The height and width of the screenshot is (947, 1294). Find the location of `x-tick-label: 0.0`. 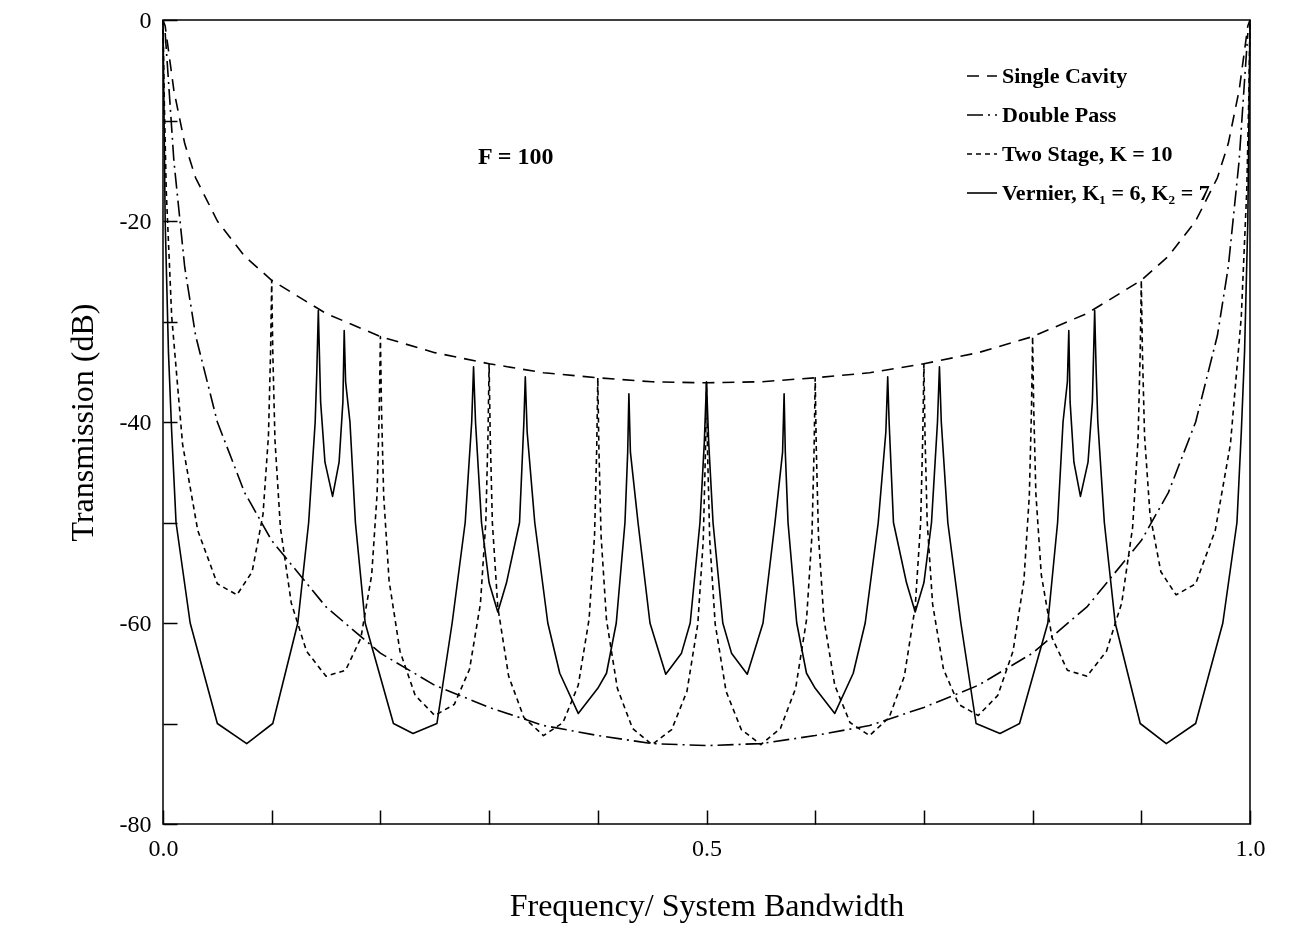

x-tick-label: 0.0 is located at coordinates (163, 847).